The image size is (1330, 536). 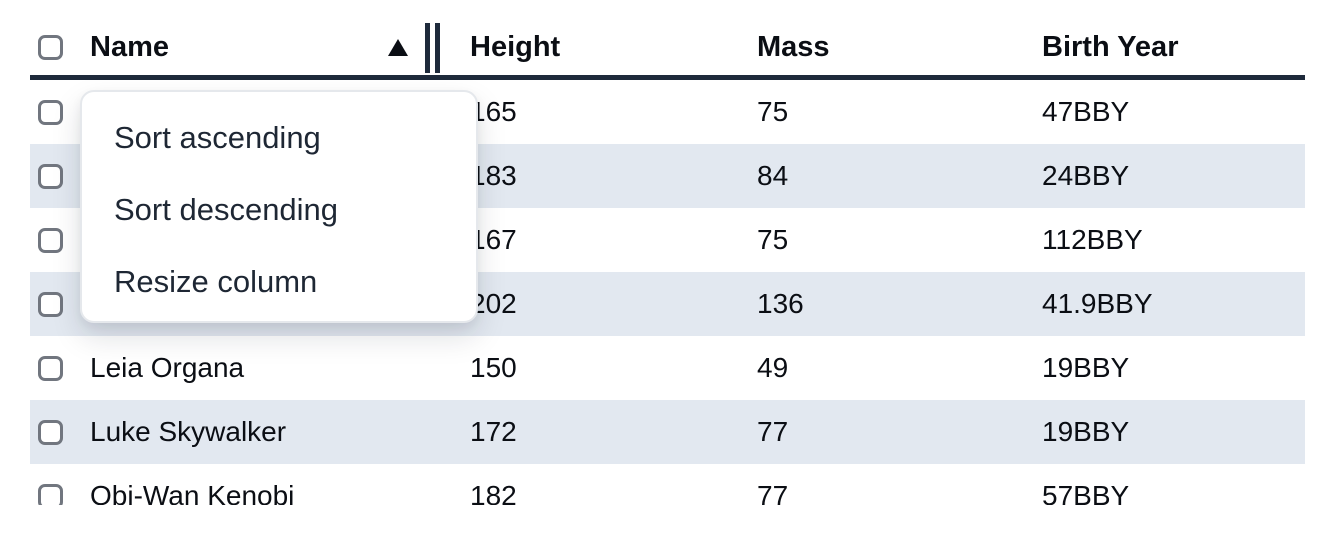 What do you see at coordinates (493, 111) in the screenshot?
I see `cell-height: 165` at bounding box center [493, 111].